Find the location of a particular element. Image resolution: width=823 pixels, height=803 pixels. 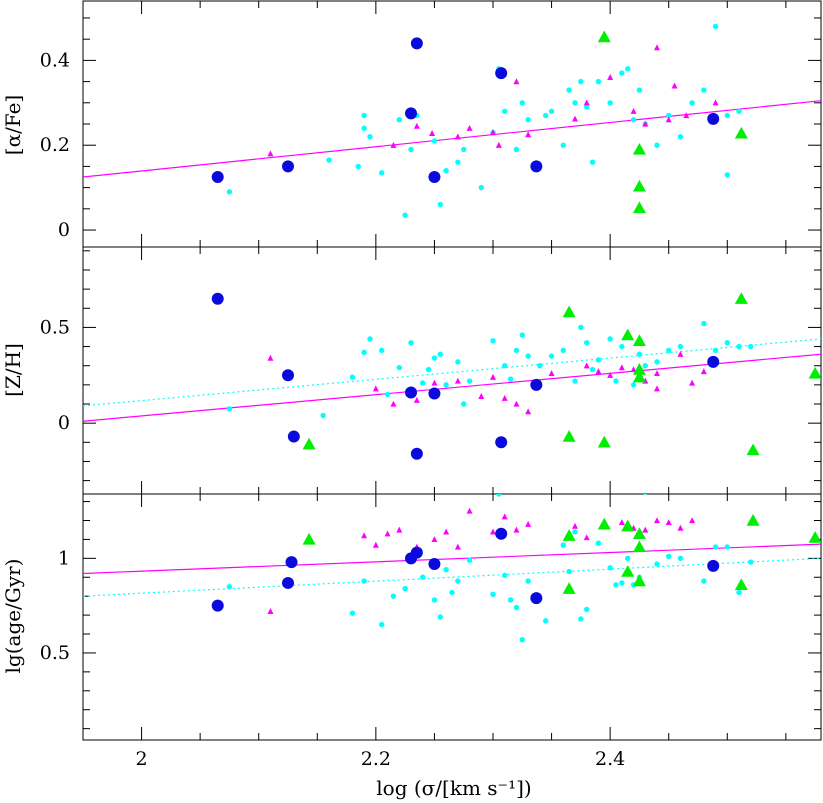

y-tick-label: 1 is located at coordinates (64, 558).